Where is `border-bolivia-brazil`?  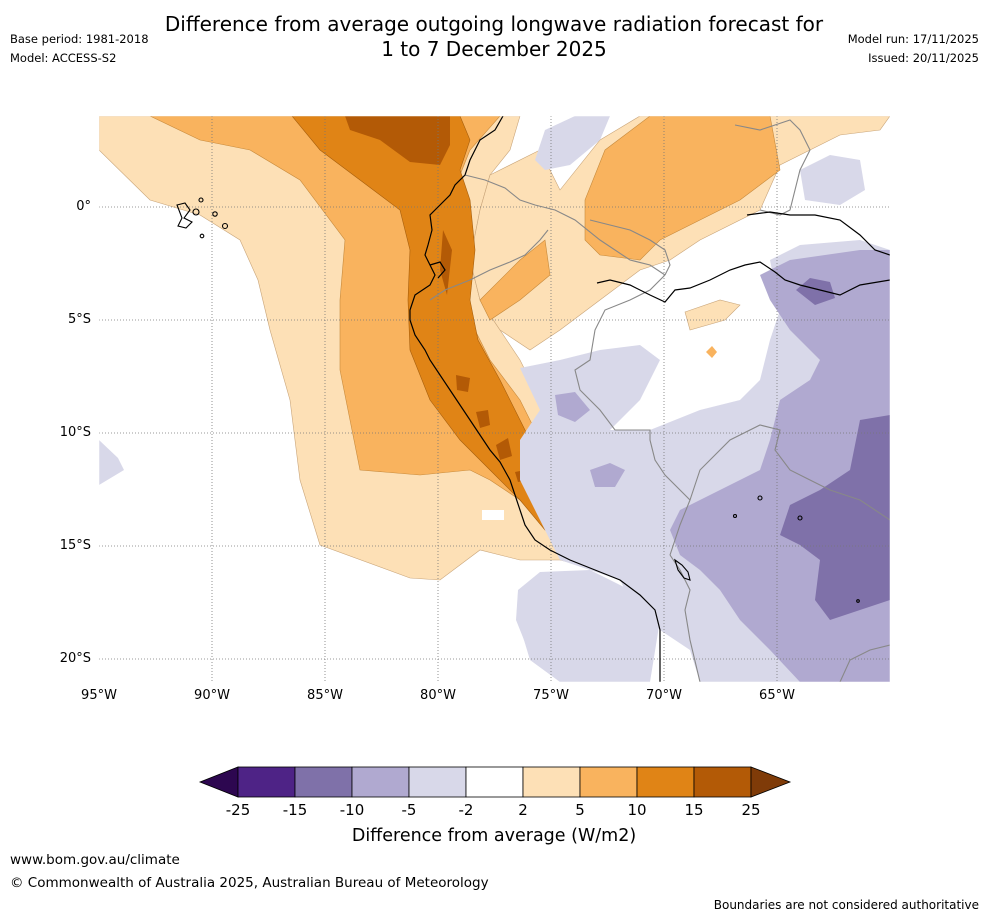 border-bolivia-brazil is located at coordinates (789, 472).